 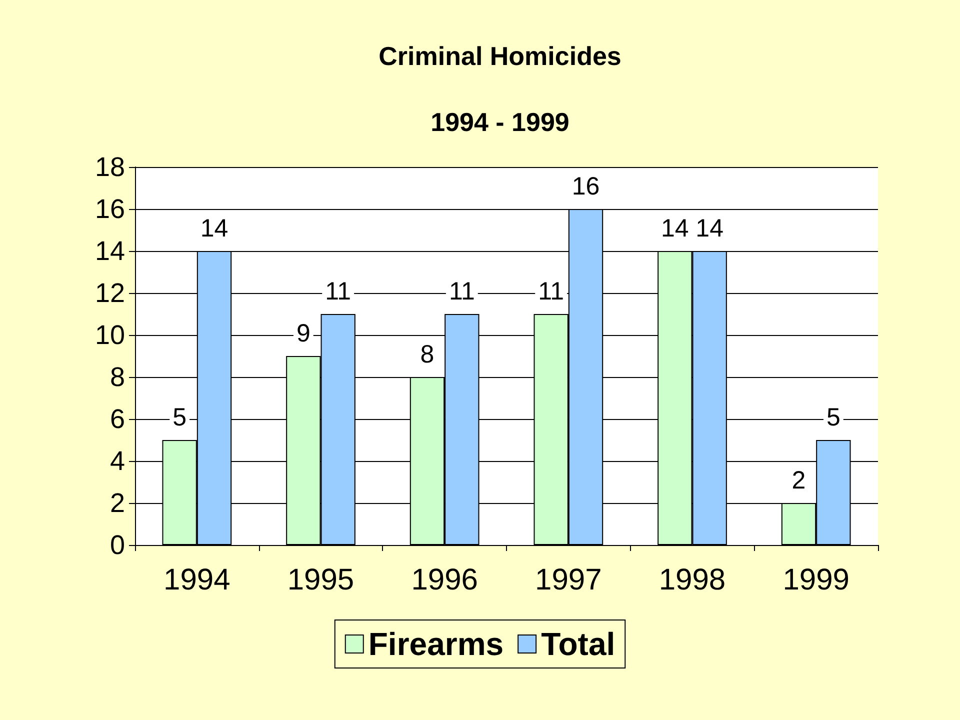 What do you see at coordinates (692, 580) in the screenshot?
I see `x-tick-label: 1998` at bounding box center [692, 580].